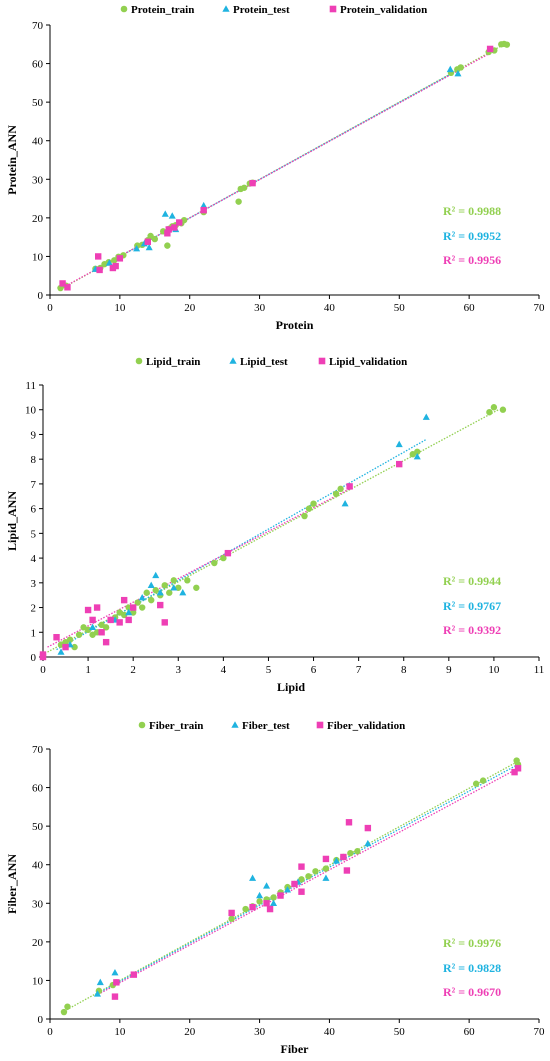  What do you see at coordinates (269, 670) in the screenshot?
I see `lipid-x-tick-label: 5` at bounding box center [269, 670].